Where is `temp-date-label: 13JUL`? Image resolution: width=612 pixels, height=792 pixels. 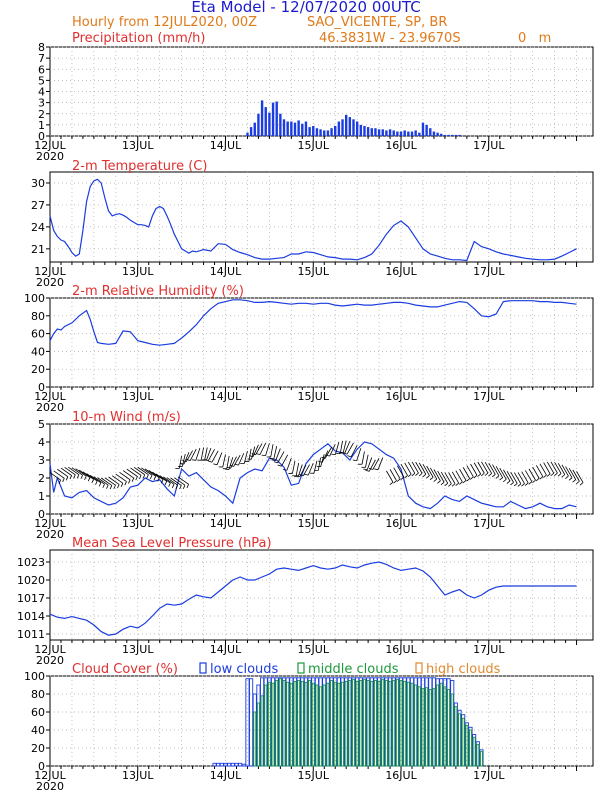 temp-date-label: 13JUL is located at coordinates (138, 271).